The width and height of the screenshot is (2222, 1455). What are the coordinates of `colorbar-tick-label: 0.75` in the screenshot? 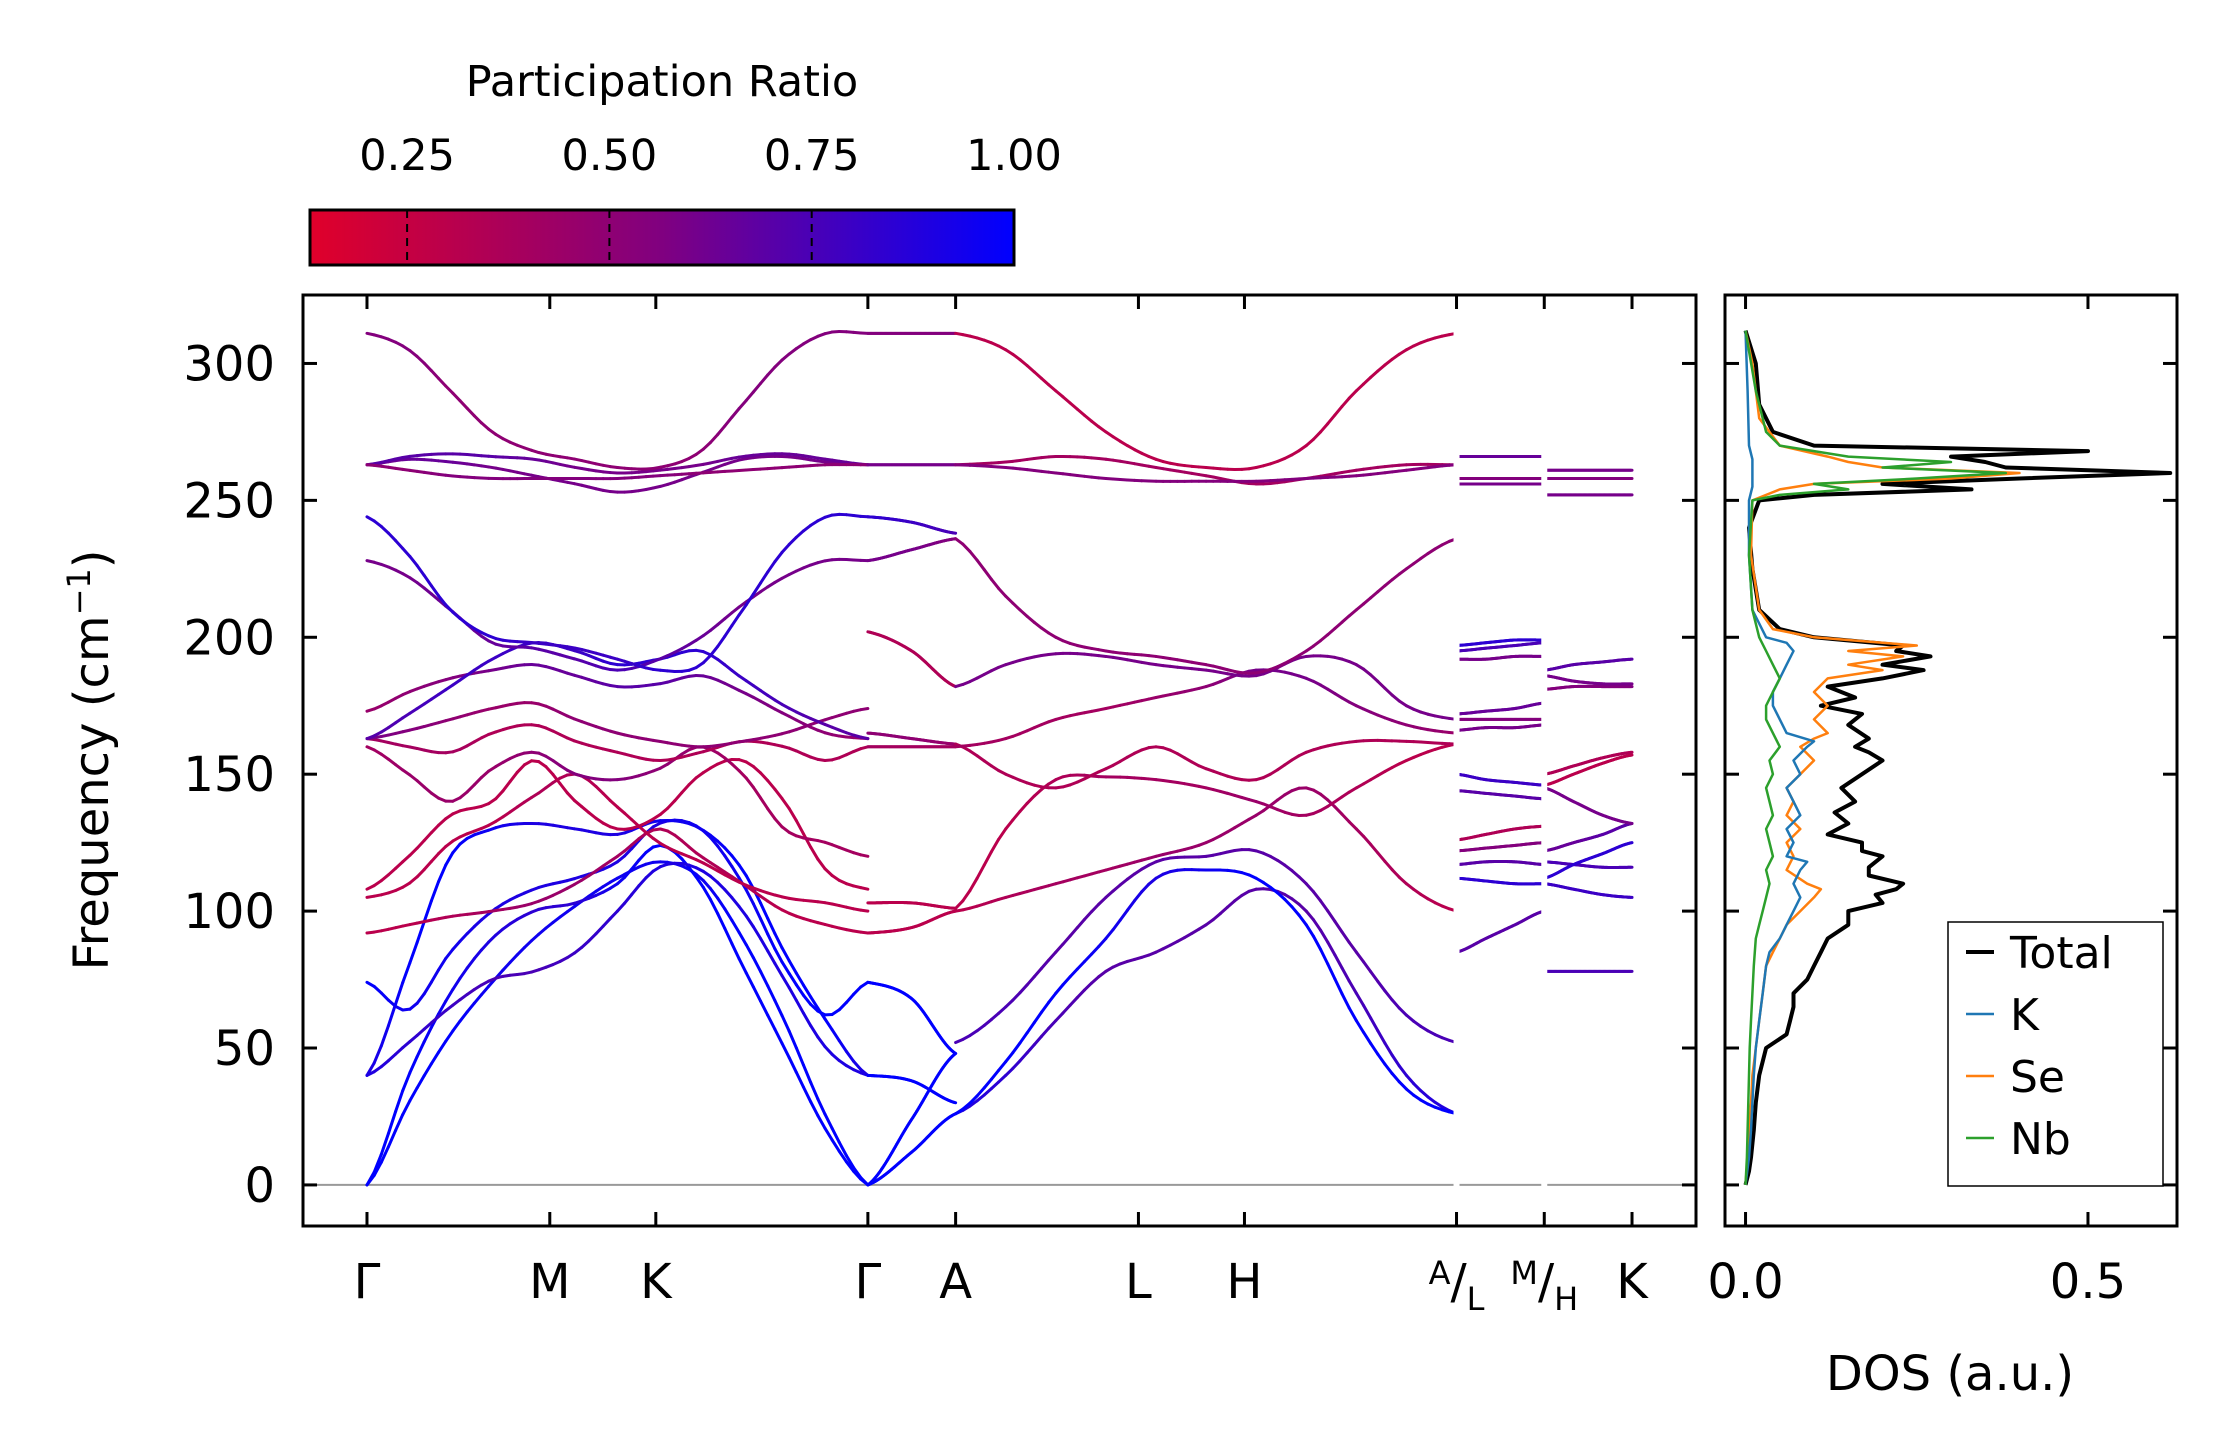 It's located at (812, 156).